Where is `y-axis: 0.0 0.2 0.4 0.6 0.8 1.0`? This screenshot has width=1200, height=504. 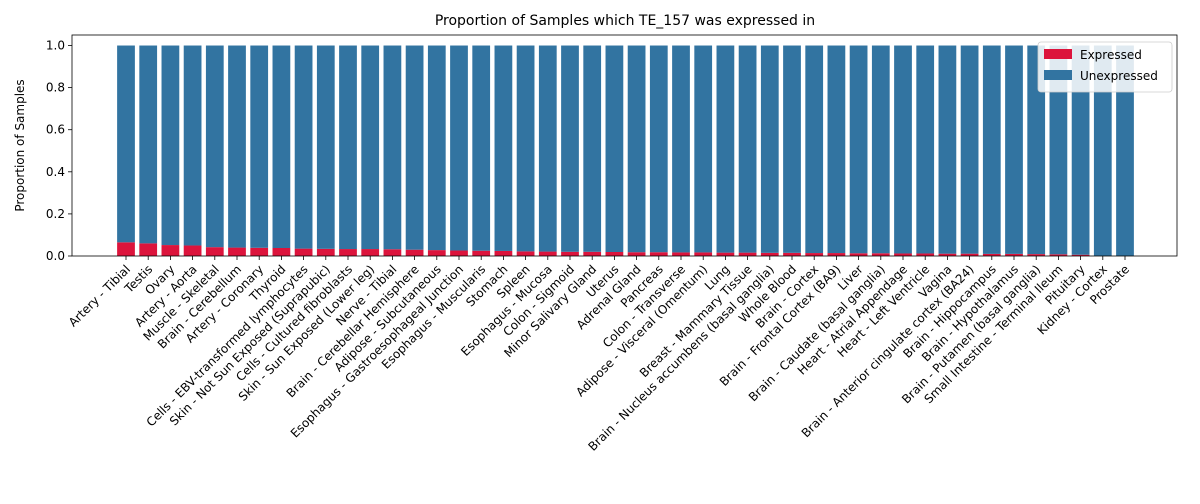 y-axis: 0.0 0.2 0.4 0.6 0.8 1.0 is located at coordinates (59, 151).